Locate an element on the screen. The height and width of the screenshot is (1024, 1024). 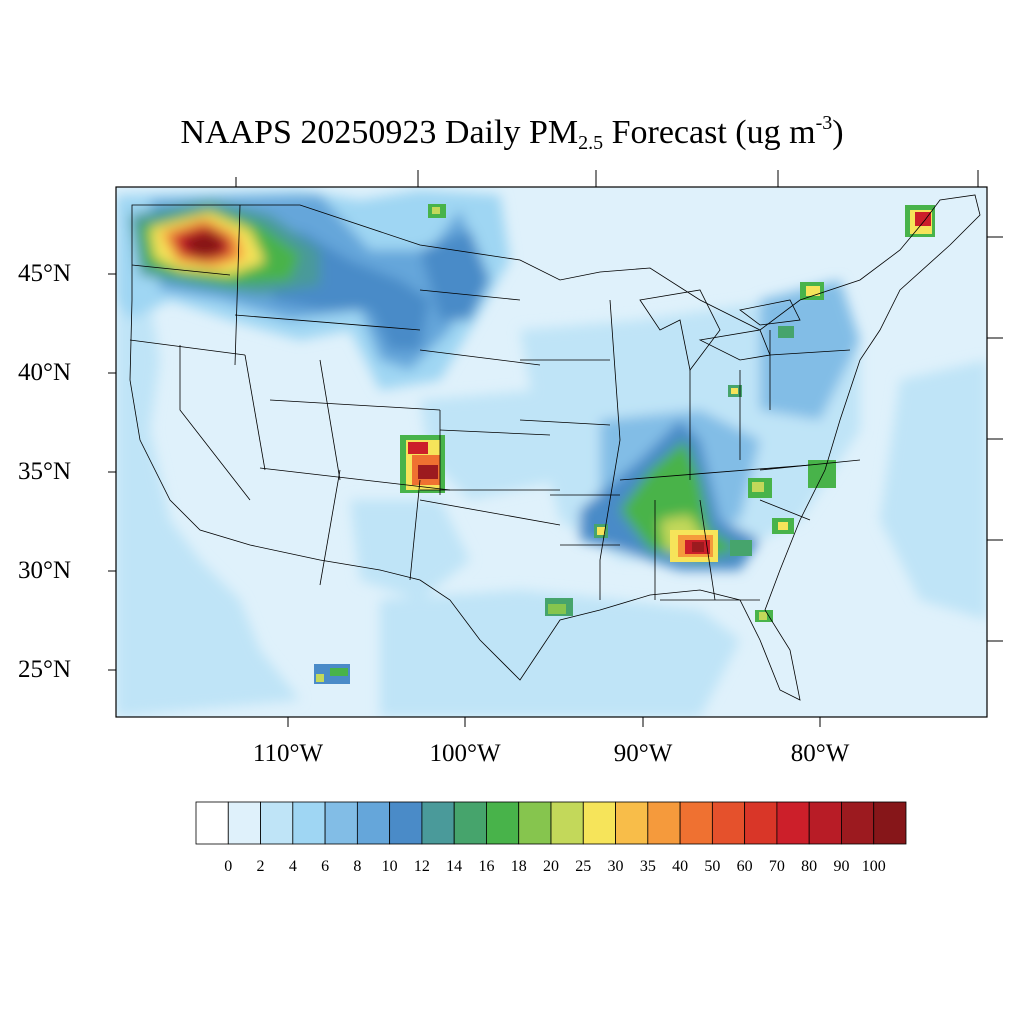
colorbar-label: 80 is located at coordinates (809, 866).